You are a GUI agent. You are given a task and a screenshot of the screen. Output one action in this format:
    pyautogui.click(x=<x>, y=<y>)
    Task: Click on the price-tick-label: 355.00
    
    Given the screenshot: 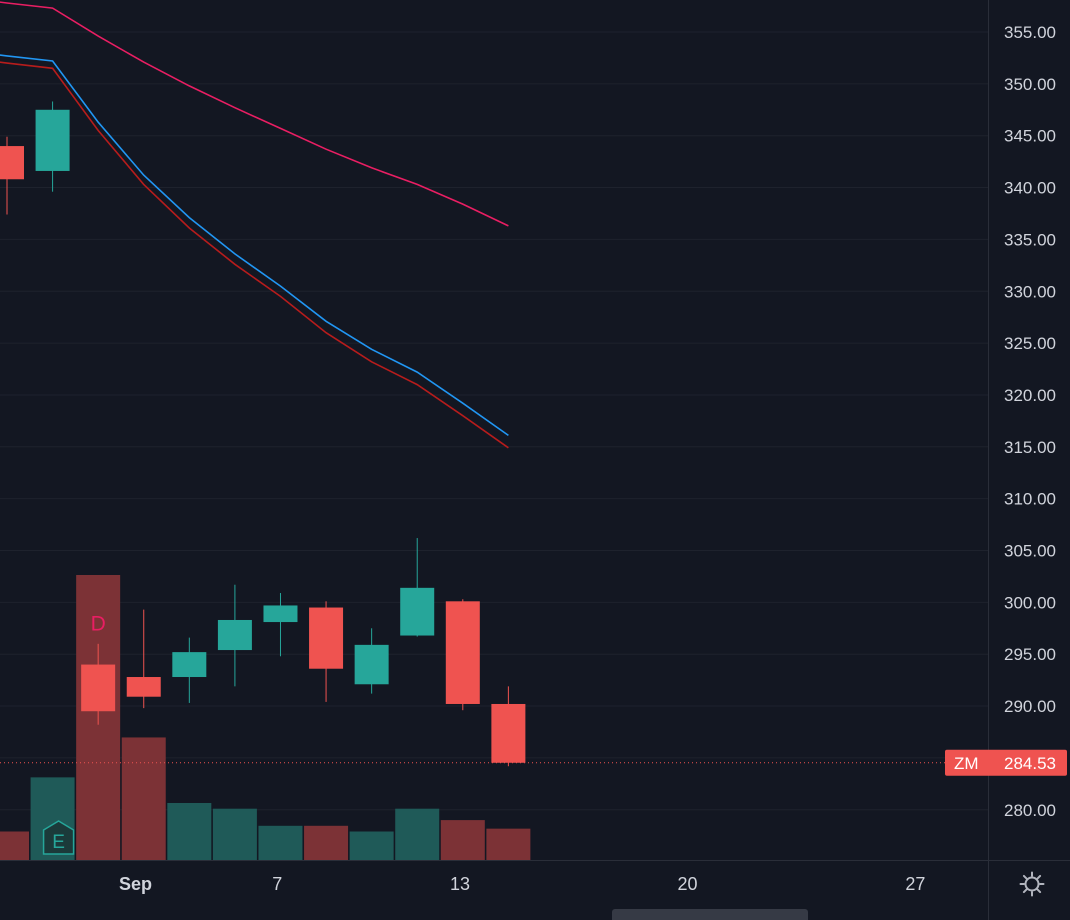 What is the action you would take?
    pyautogui.click(x=1030, y=32)
    